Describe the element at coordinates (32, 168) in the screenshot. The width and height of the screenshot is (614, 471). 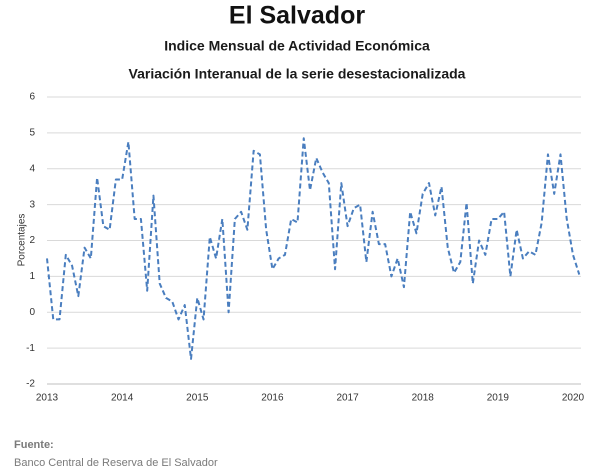
I see `y-tick-label: 4` at that location.